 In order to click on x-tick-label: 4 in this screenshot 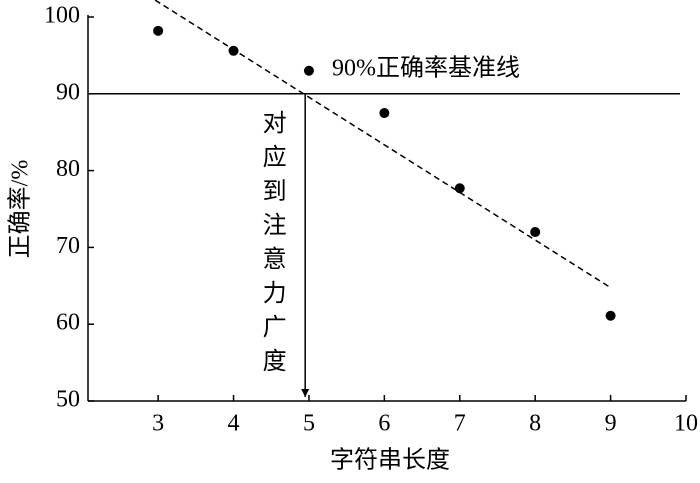, I will do `click(234, 424)`.